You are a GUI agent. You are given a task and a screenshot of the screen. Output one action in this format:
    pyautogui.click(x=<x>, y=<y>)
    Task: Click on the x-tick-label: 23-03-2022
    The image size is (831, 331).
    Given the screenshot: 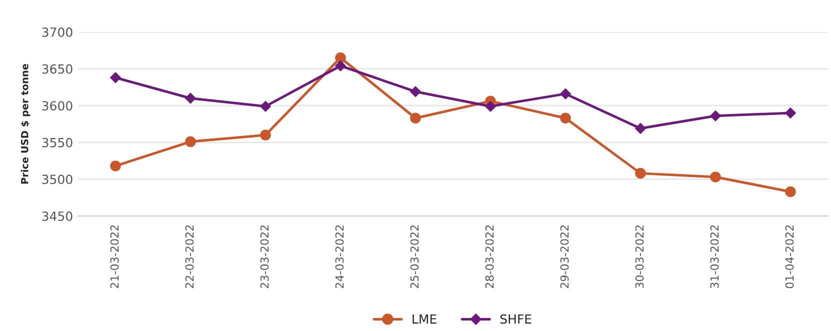 What is the action you would take?
    pyautogui.click(x=264, y=256)
    